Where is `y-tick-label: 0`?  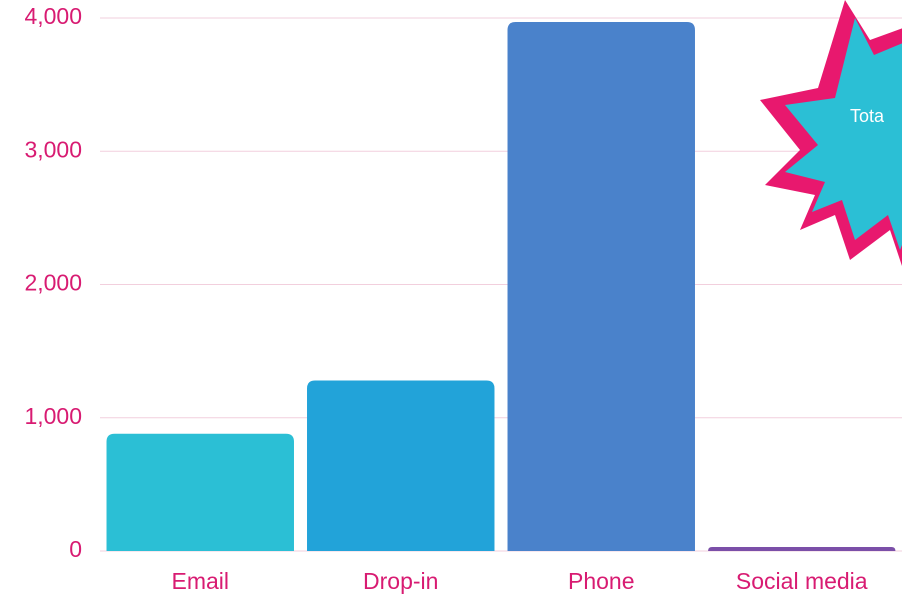 y-tick-label: 0 is located at coordinates (75, 549).